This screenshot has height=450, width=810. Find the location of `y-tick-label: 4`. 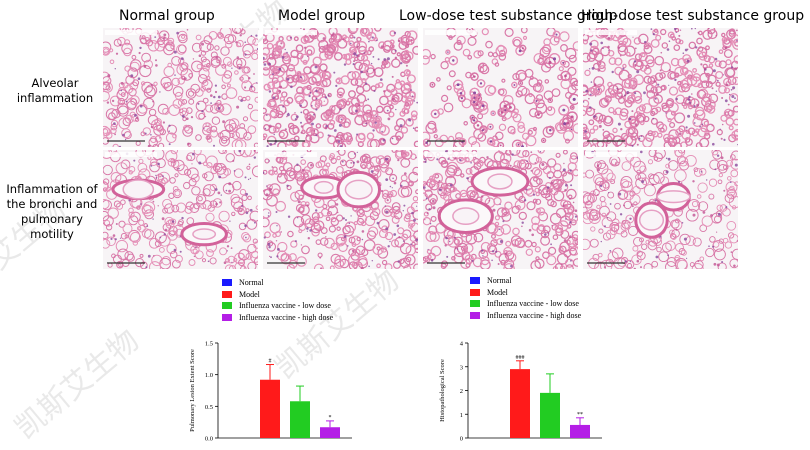

y-tick-label: 4 is located at coordinates (462, 344).